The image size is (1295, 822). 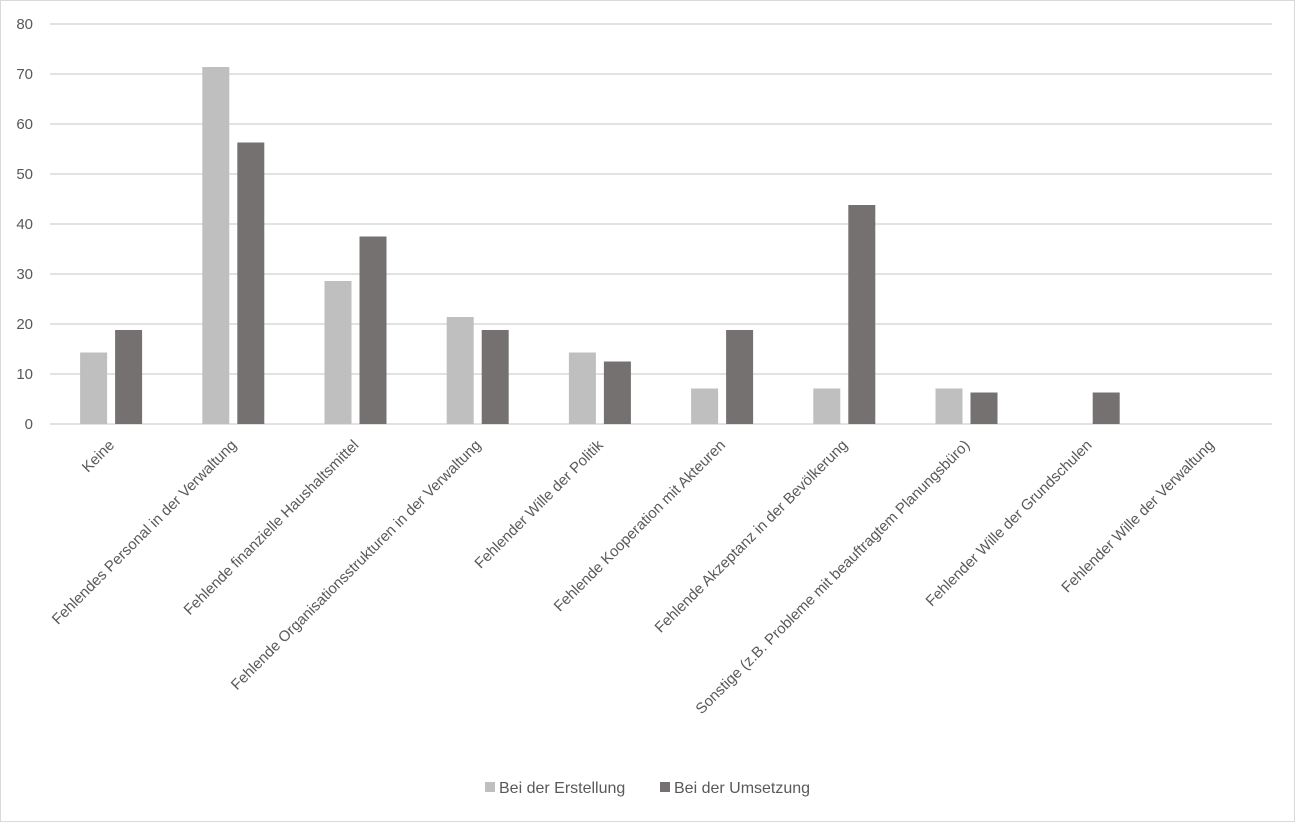 I want to click on y-tick-label: 10, so click(x=24, y=374).